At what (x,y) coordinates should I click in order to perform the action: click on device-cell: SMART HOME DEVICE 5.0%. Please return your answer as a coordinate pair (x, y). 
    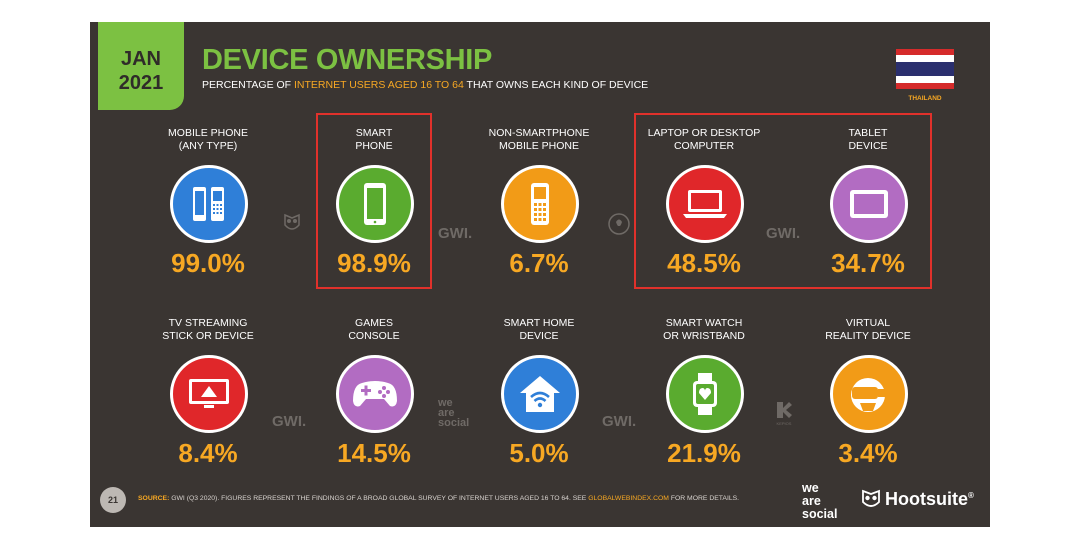
    Looking at the image, I should click on (539, 397).